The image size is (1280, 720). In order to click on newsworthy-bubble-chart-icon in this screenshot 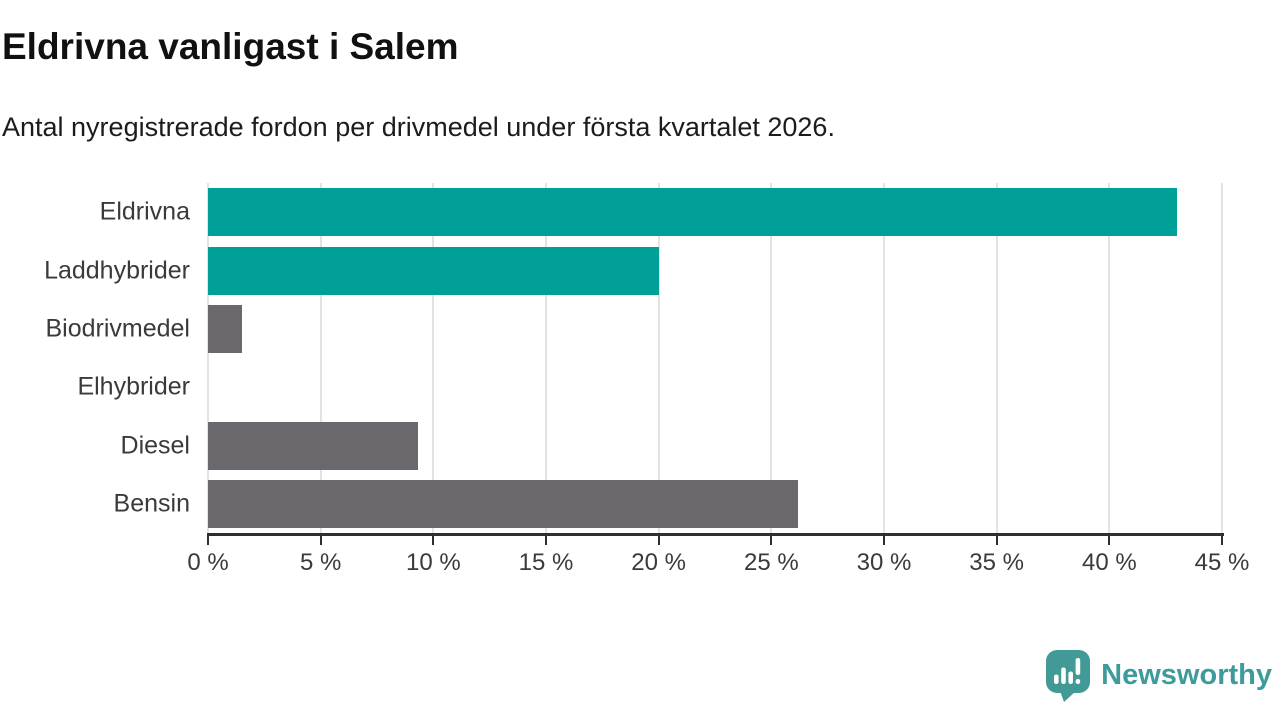, I will do `click(1068, 675)`.